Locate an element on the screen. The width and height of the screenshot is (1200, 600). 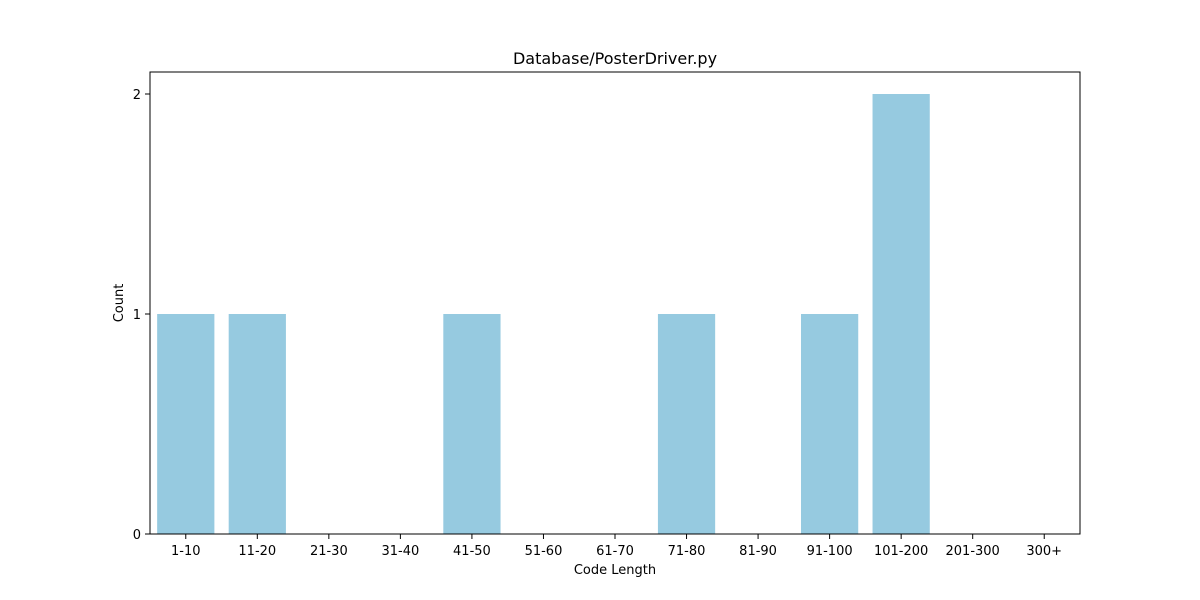
x-tick-label: 201-300 is located at coordinates (973, 551).